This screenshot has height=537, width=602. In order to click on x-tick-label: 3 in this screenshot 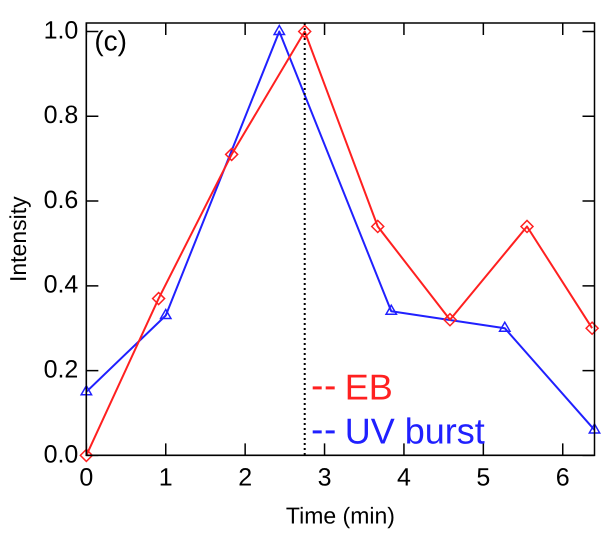, I will do `click(325, 477)`.